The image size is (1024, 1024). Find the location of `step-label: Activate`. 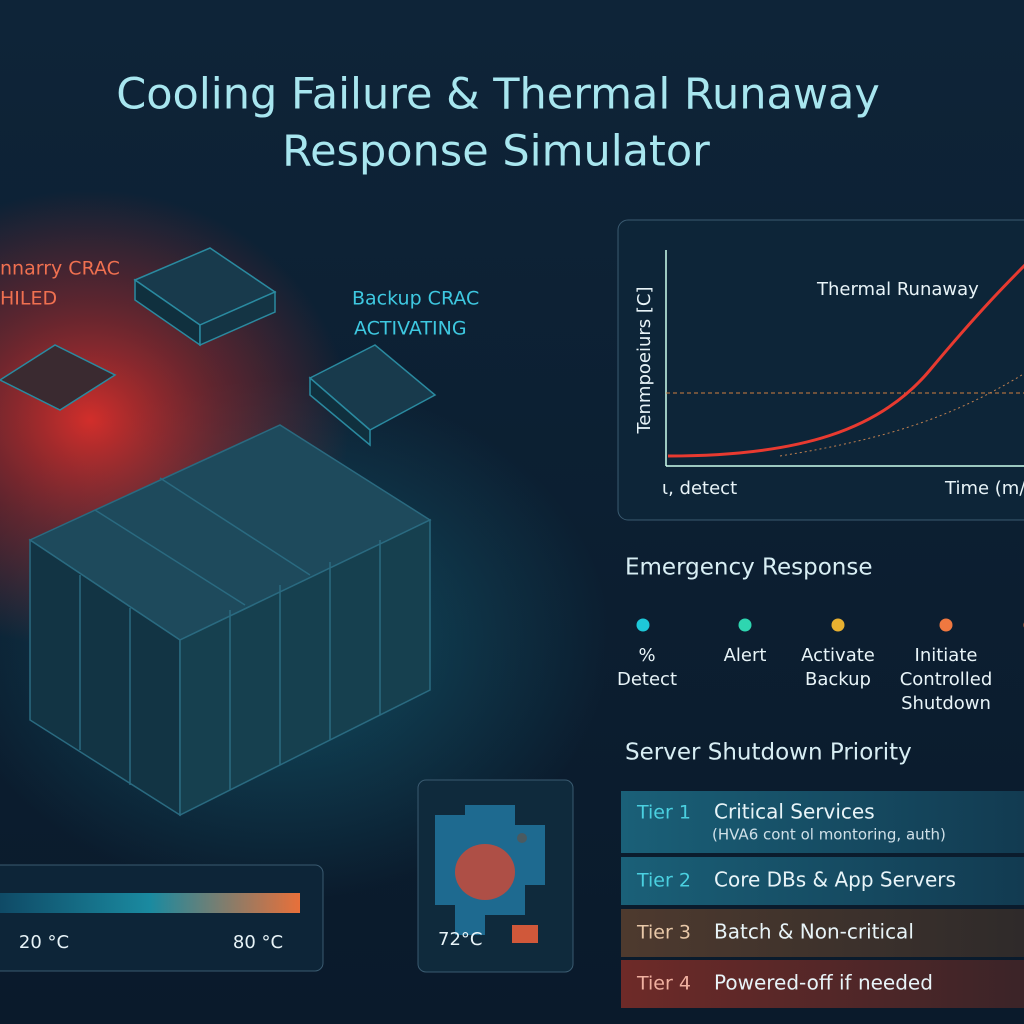

step-label: Activate is located at coordinates (838, 655).